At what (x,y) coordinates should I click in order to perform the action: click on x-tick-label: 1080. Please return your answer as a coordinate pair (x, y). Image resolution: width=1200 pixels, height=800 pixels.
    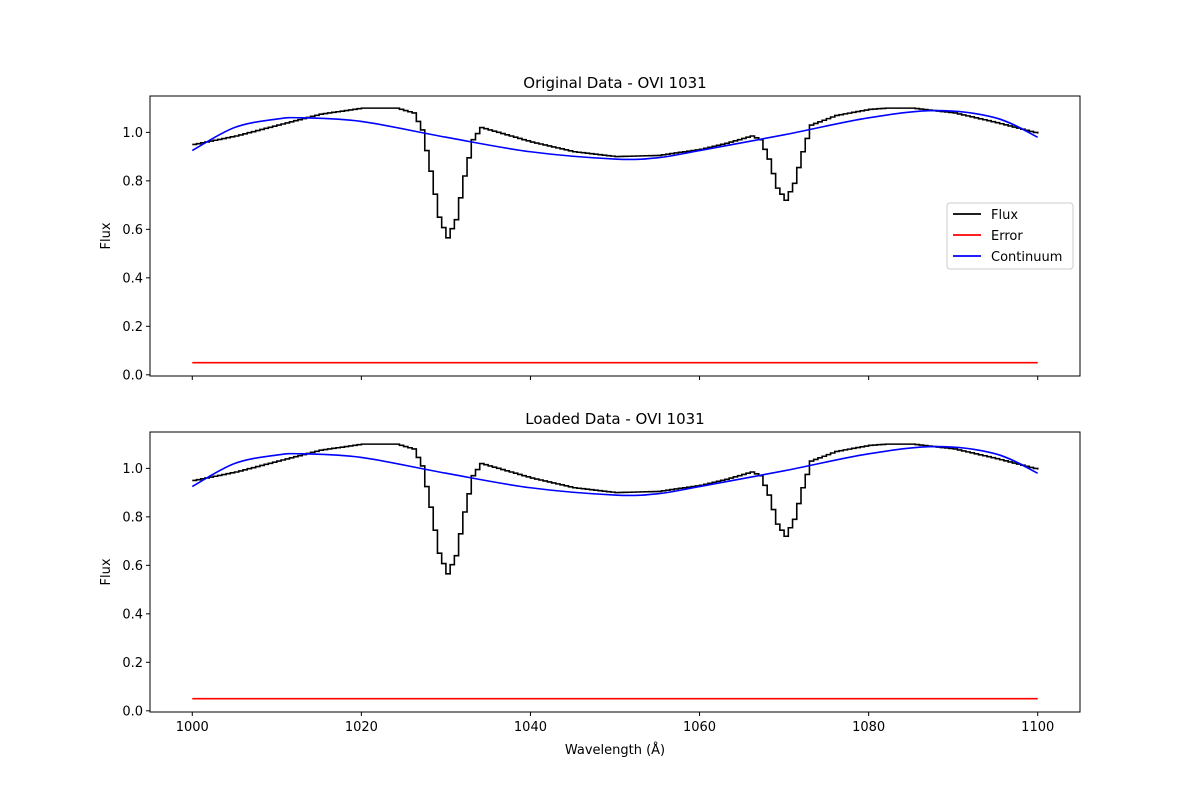
    Looking at the image, I should click on (868, 727).